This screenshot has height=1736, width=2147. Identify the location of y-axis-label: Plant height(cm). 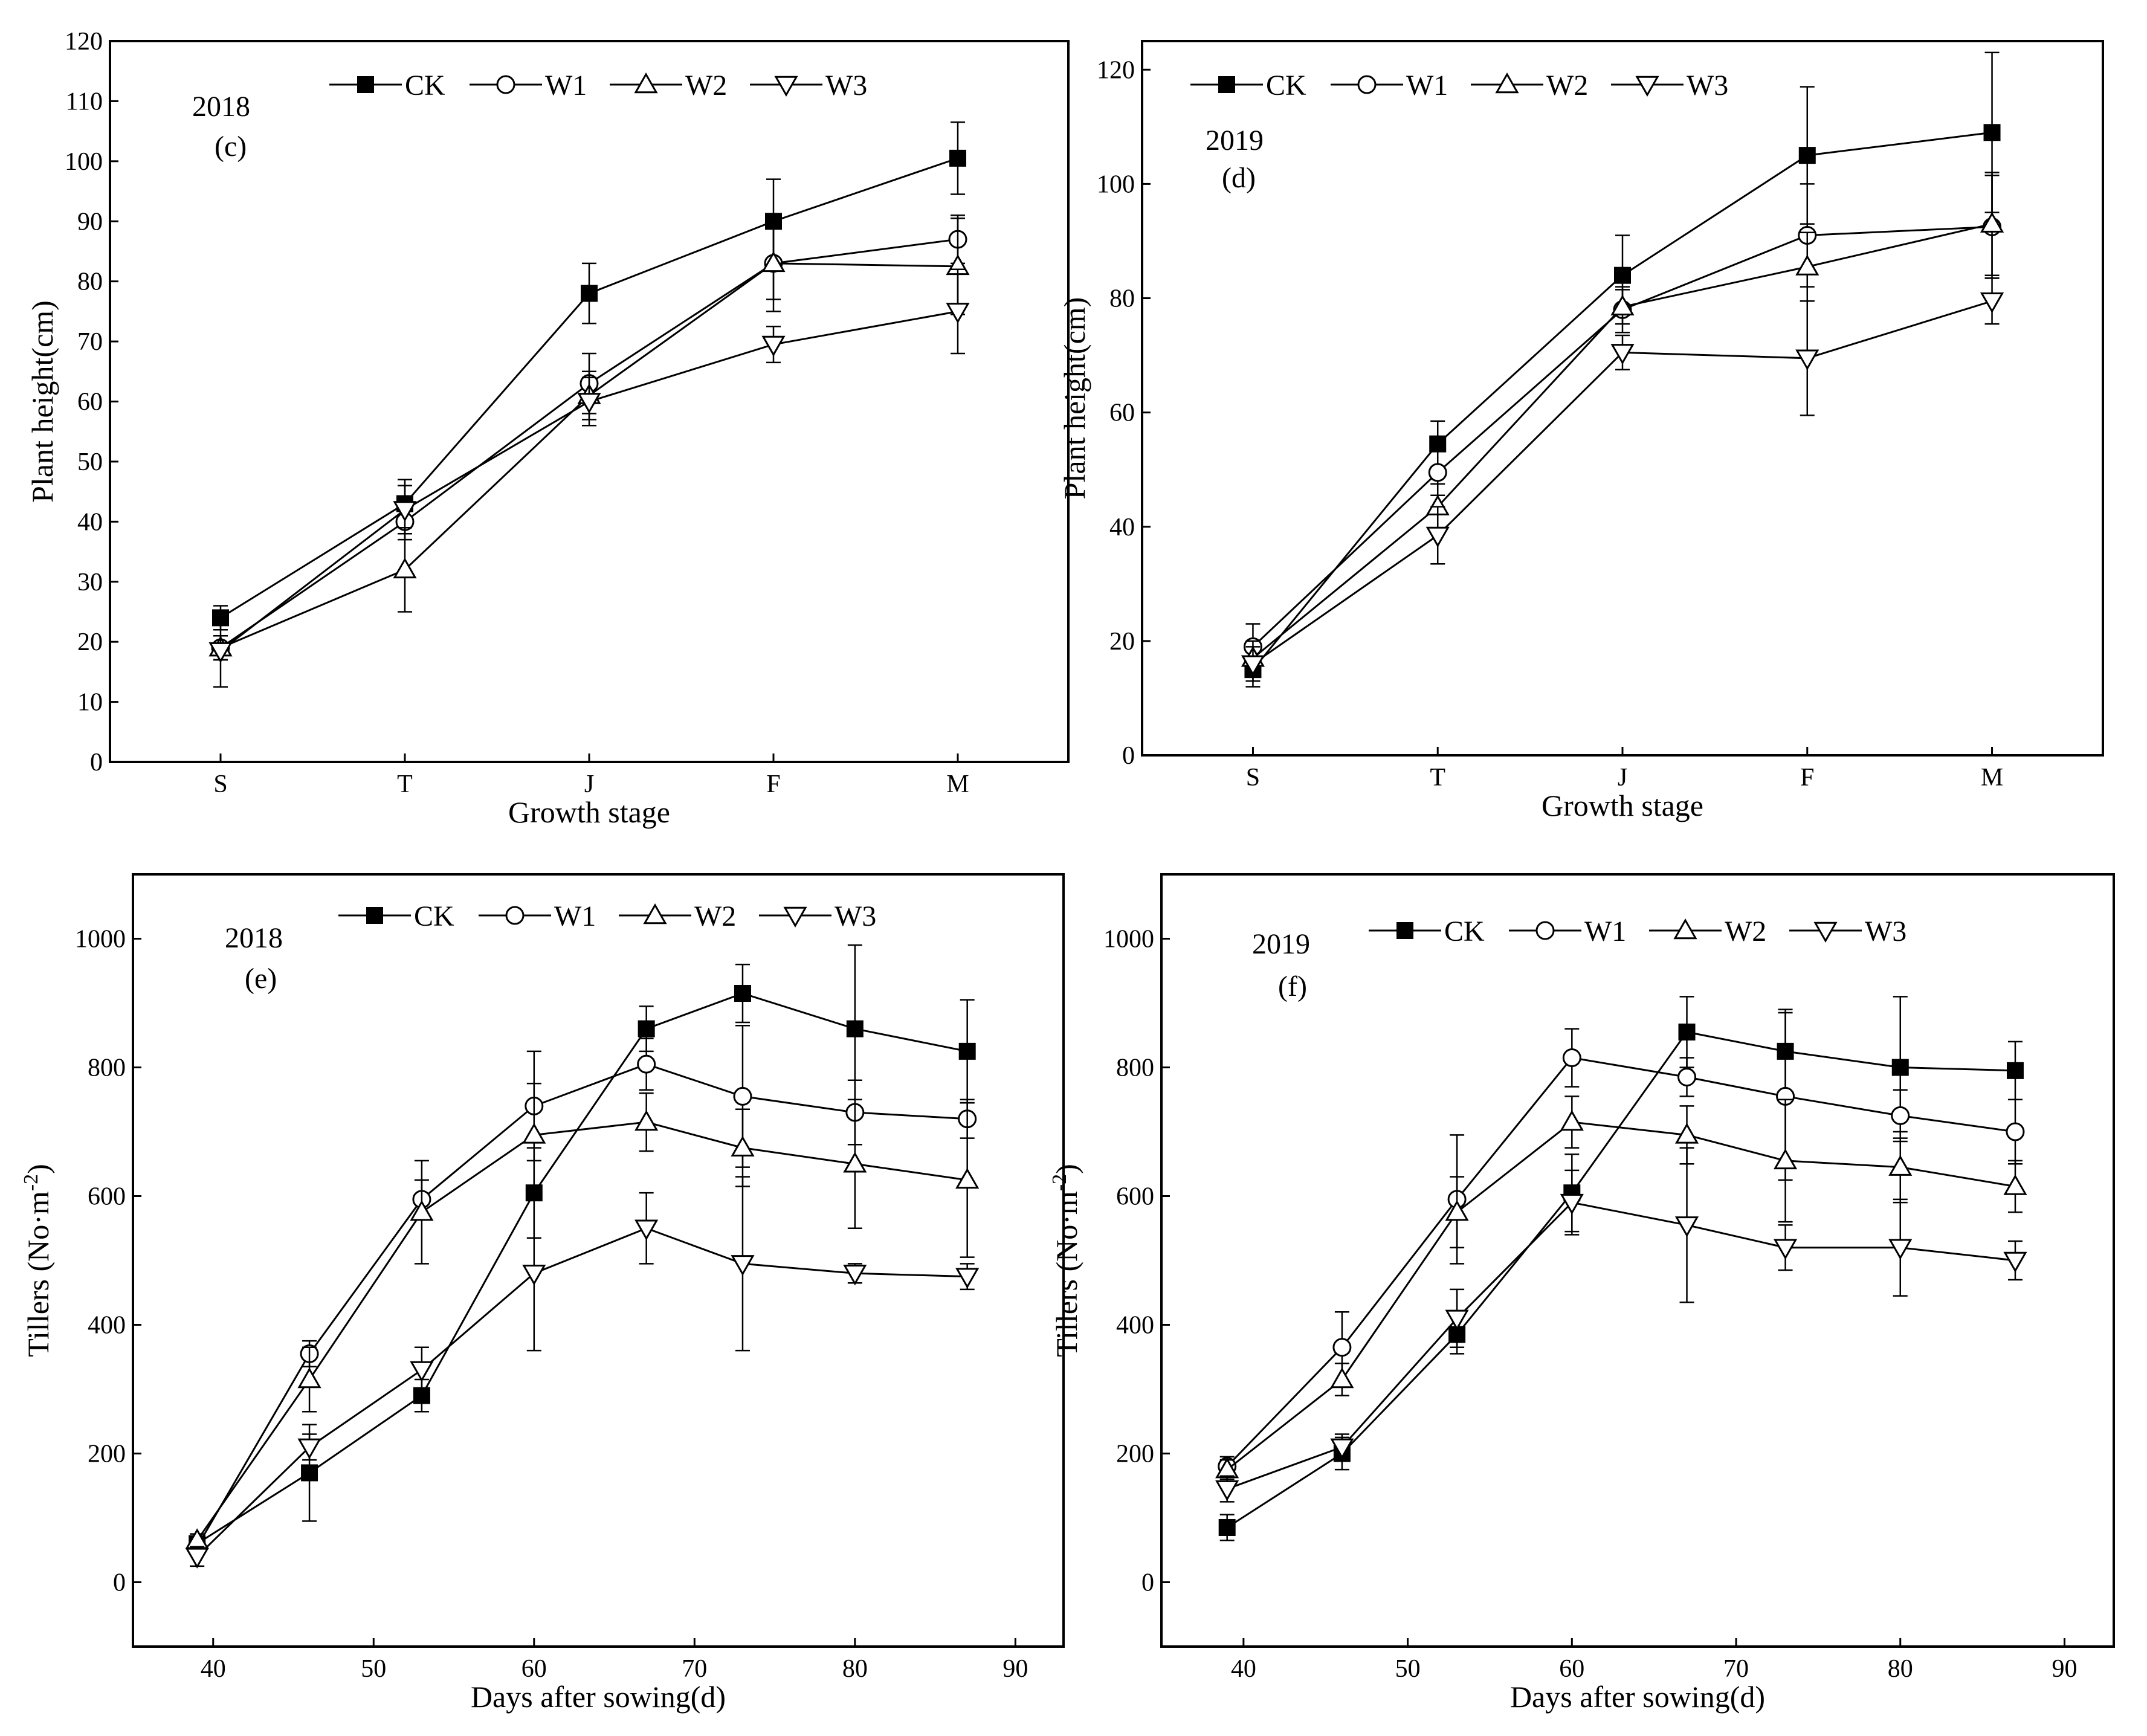
(42, 401).